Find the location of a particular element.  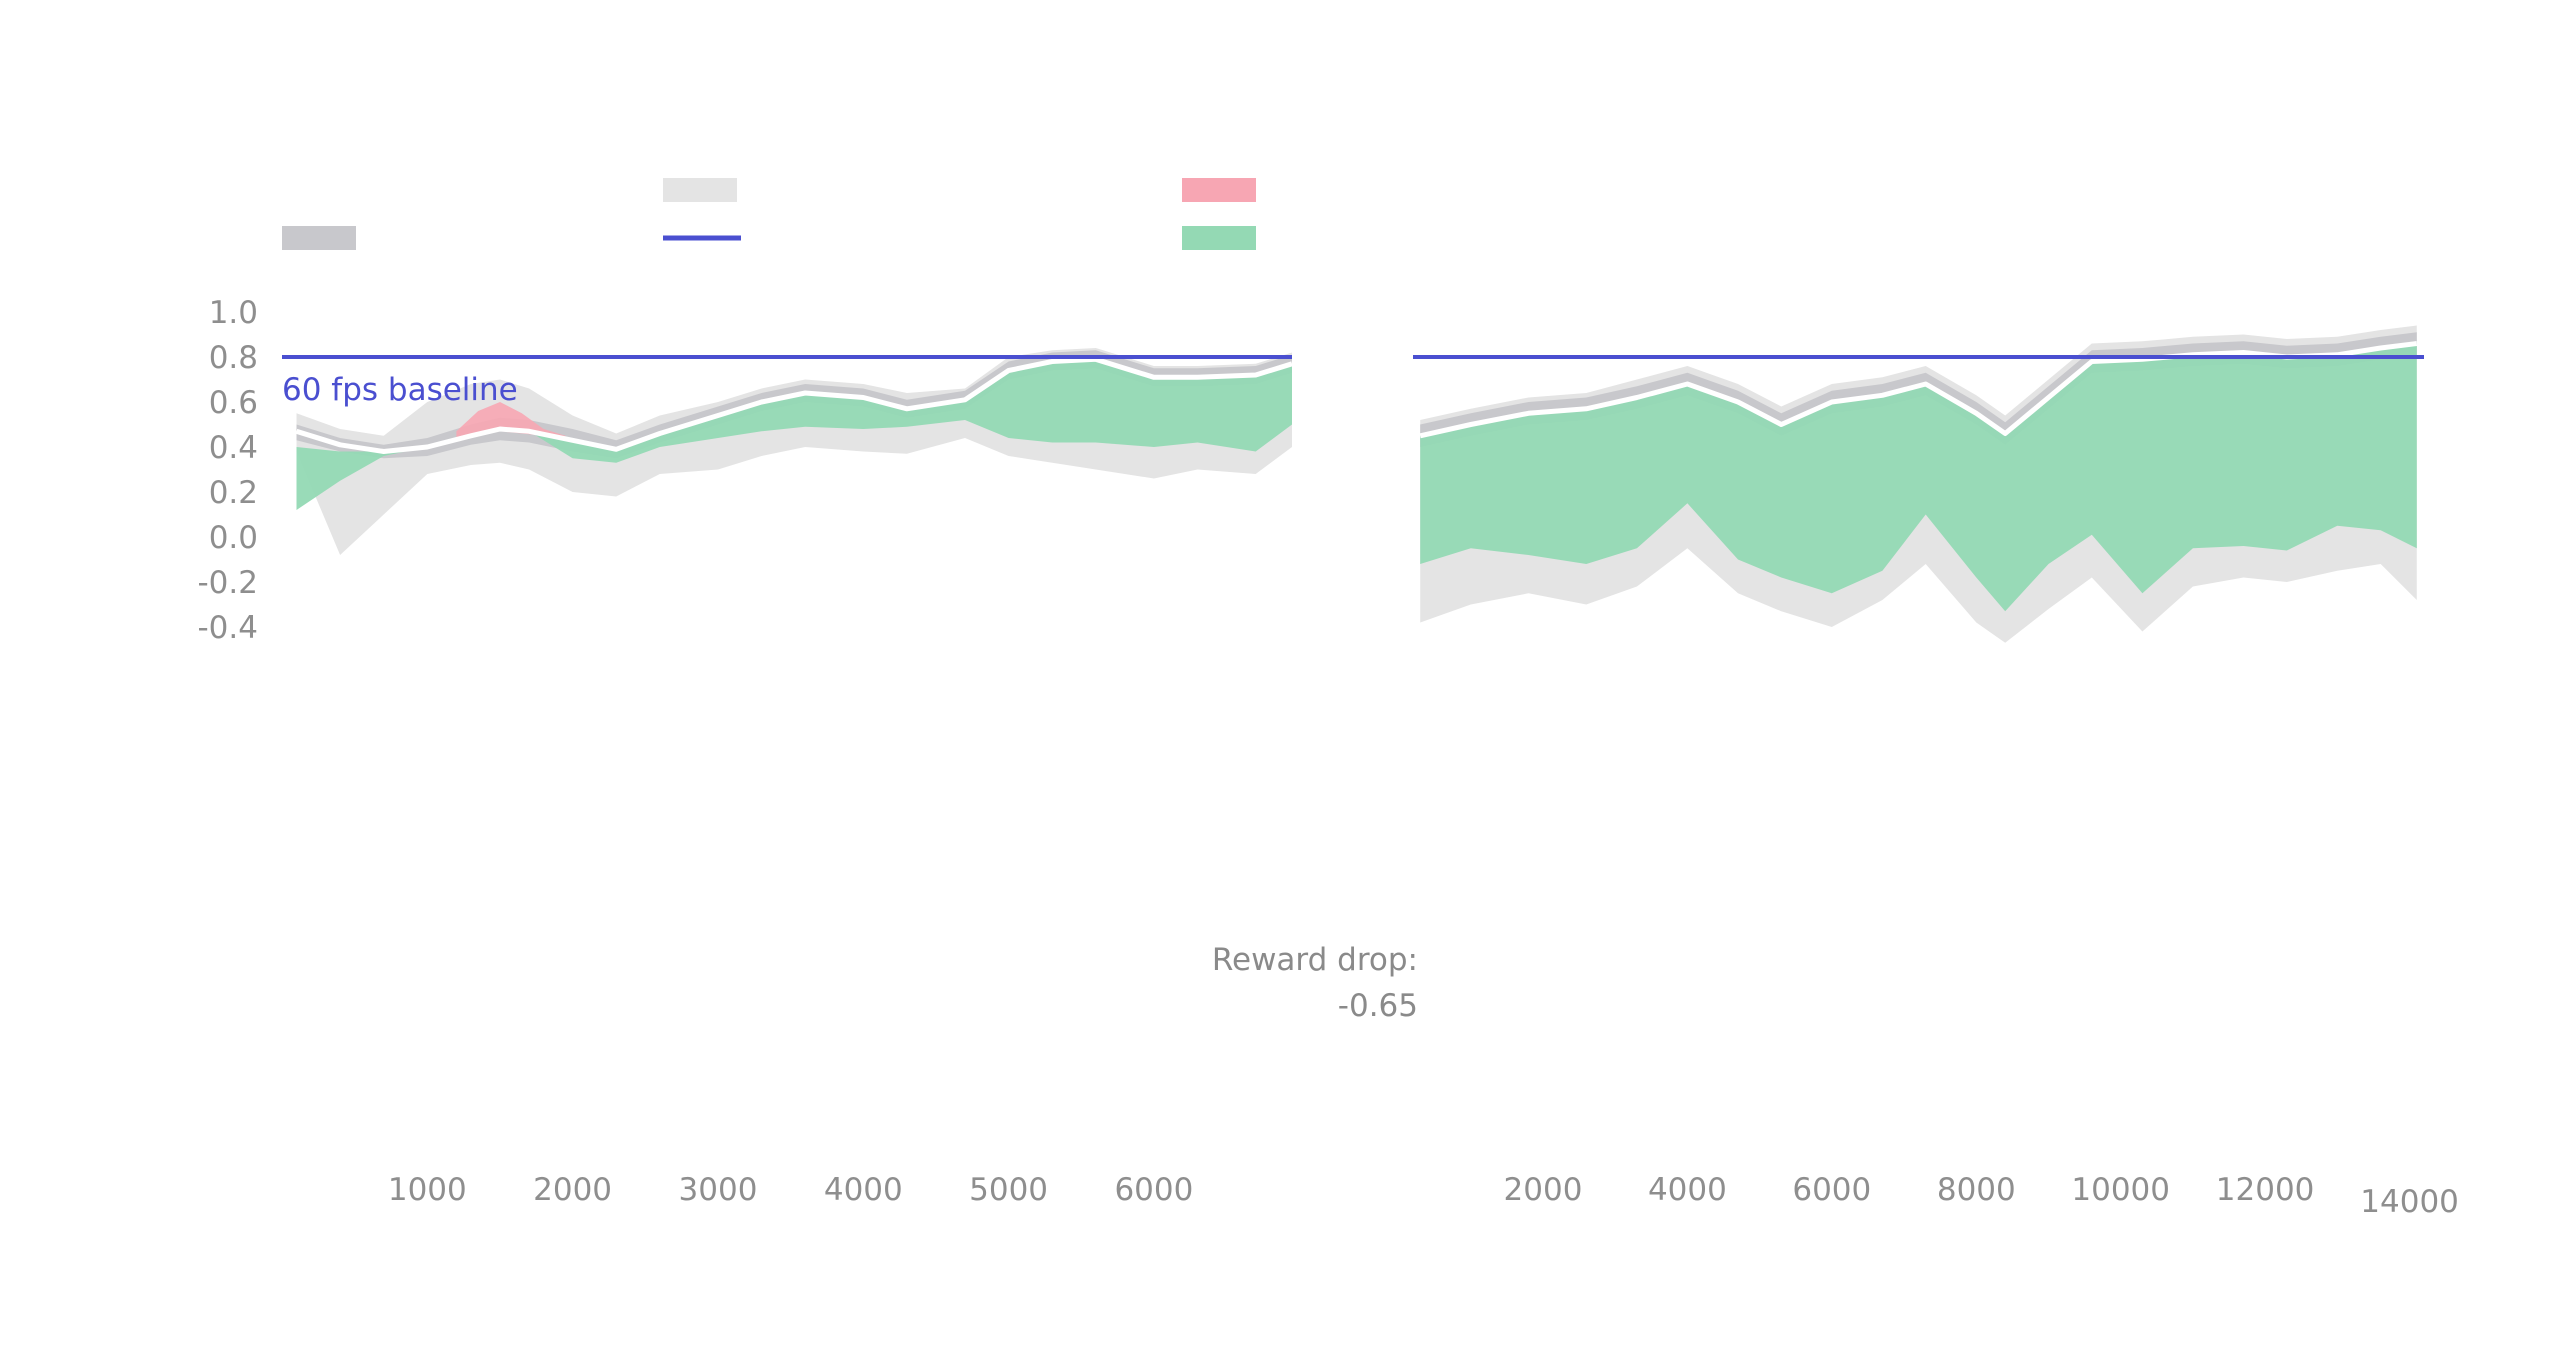

x-tick-label: 8000 is located at coordinates (1976, 1190).